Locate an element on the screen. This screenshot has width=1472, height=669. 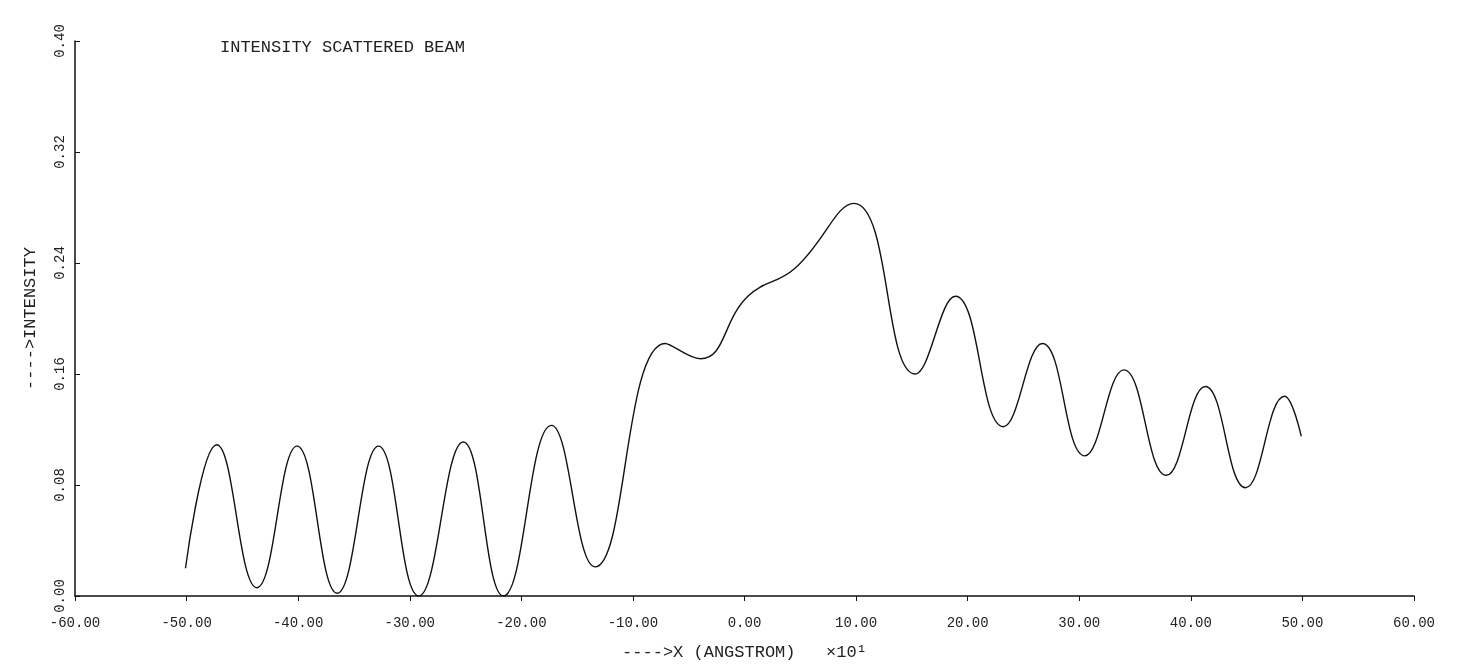
y-tick-label: 0.16 is located at coordinates (60, 374).